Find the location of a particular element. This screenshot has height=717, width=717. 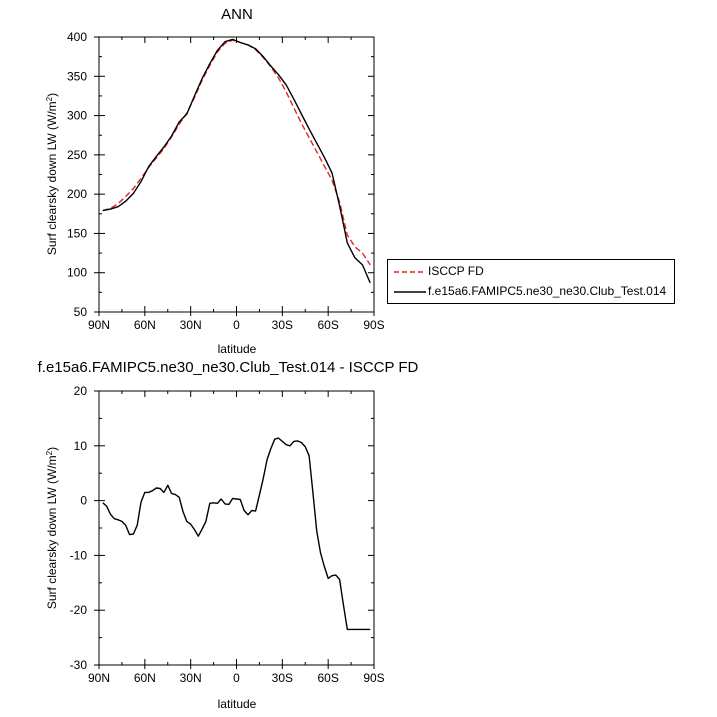

legend-label: ISCCP FD is located at coordinates (456, 271).